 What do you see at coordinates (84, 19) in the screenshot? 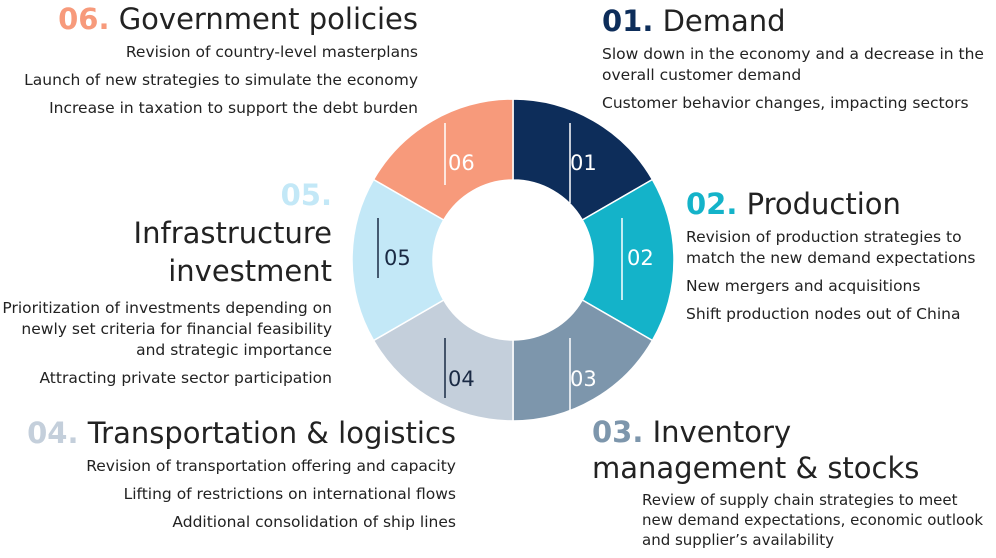
I see `section-number: 06.` at bounding box center [84, 19].